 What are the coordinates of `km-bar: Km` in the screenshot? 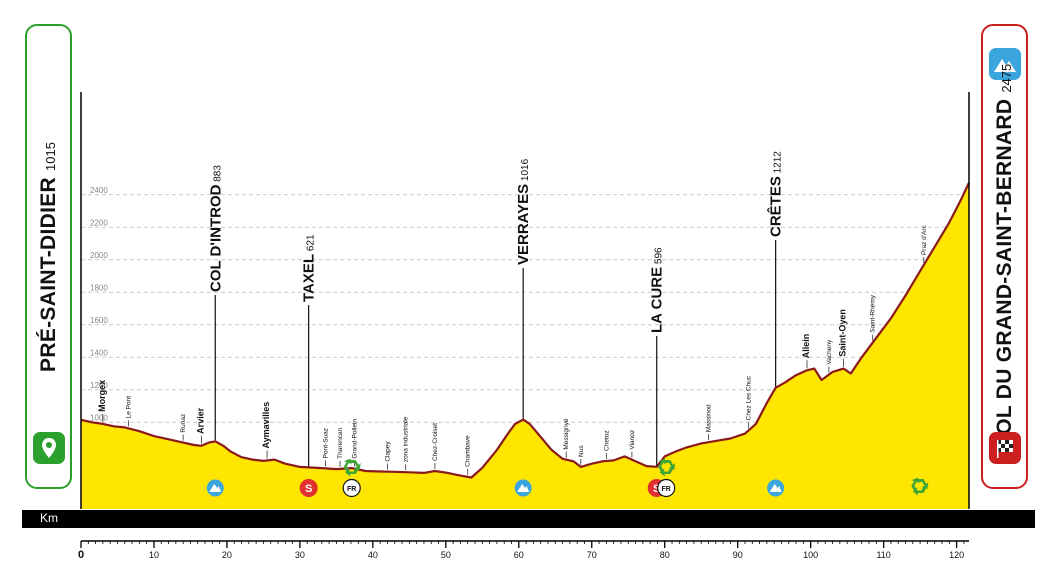 It's located at (528, 519).